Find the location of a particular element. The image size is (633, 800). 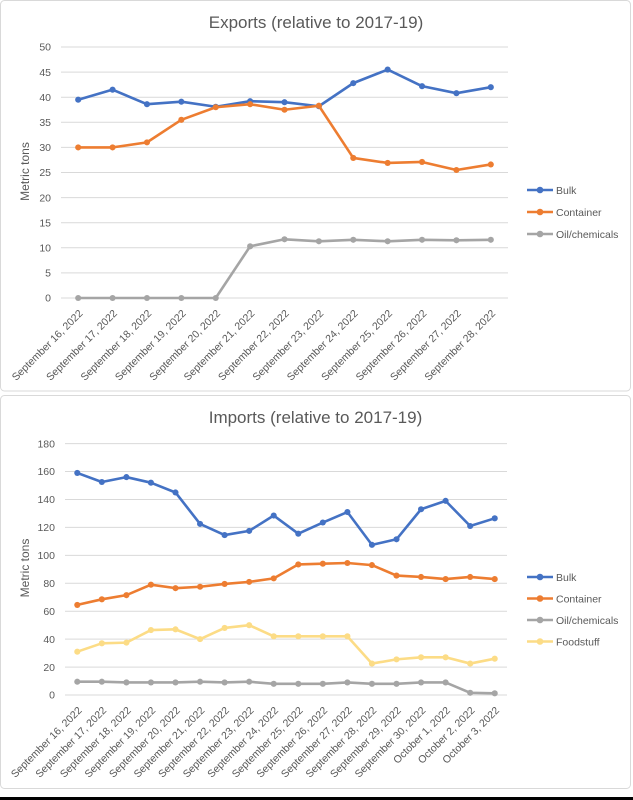

svg-text: 35 is located at coordinates (45, 123).